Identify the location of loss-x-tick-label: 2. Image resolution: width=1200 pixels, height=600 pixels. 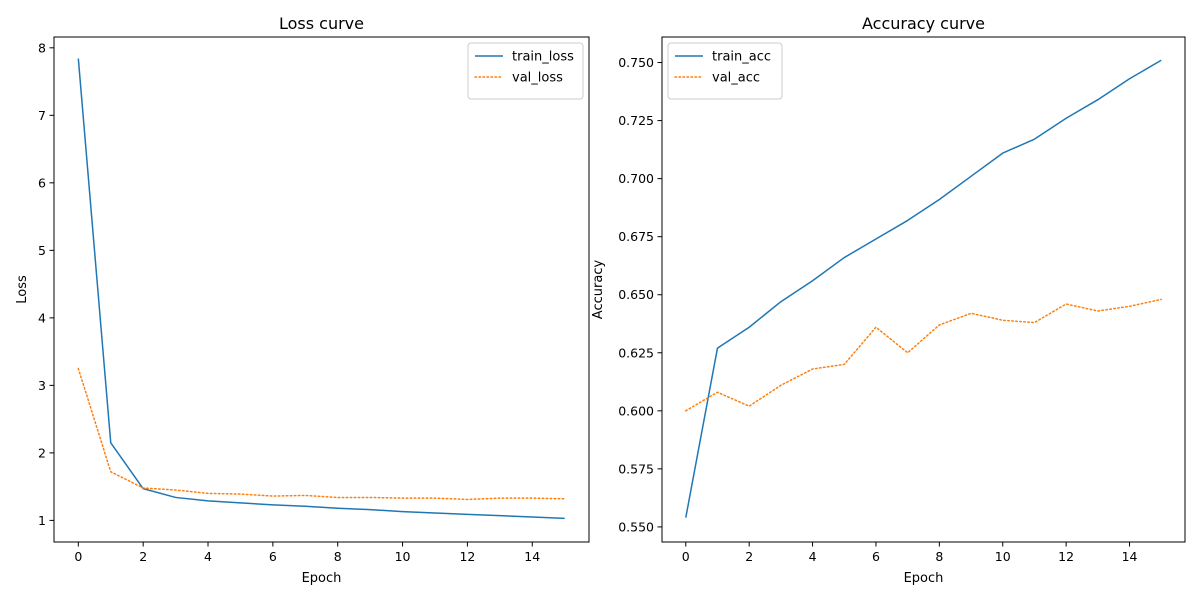
(143, 556).